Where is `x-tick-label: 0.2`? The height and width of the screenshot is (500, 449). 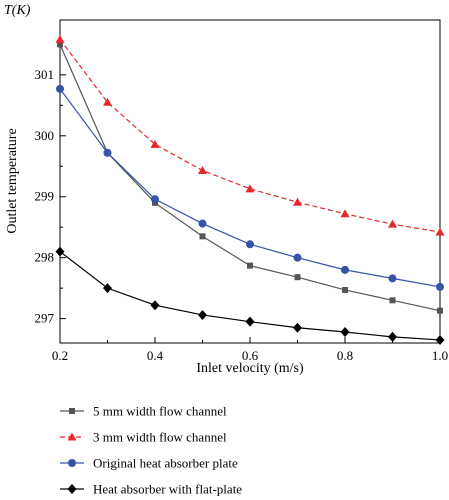 x-tick-label: 0.2 is located at coordinates (60, 355).